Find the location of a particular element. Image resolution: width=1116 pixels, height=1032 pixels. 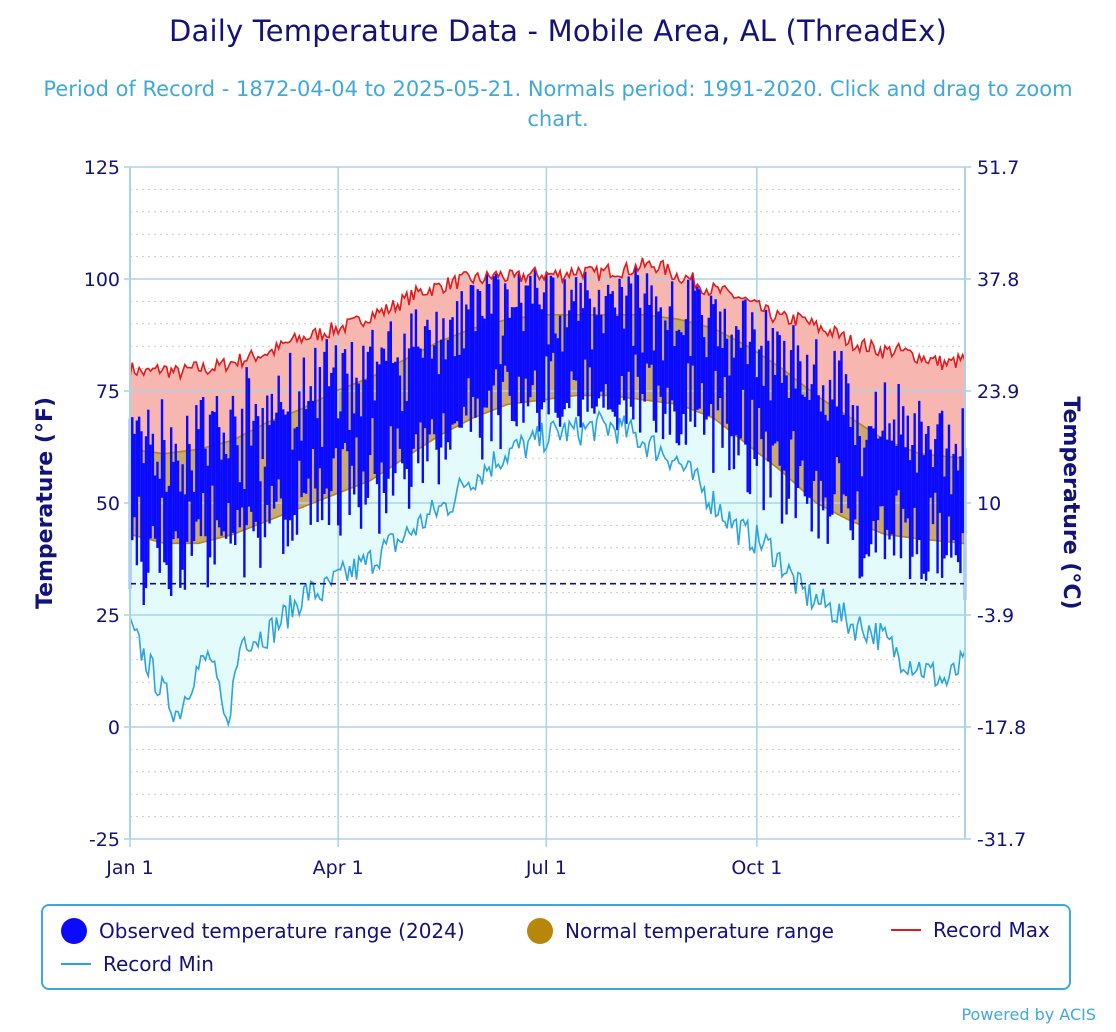

legend-label-observed: Observed temperature range (2024) is located at coordinates (282, 931).